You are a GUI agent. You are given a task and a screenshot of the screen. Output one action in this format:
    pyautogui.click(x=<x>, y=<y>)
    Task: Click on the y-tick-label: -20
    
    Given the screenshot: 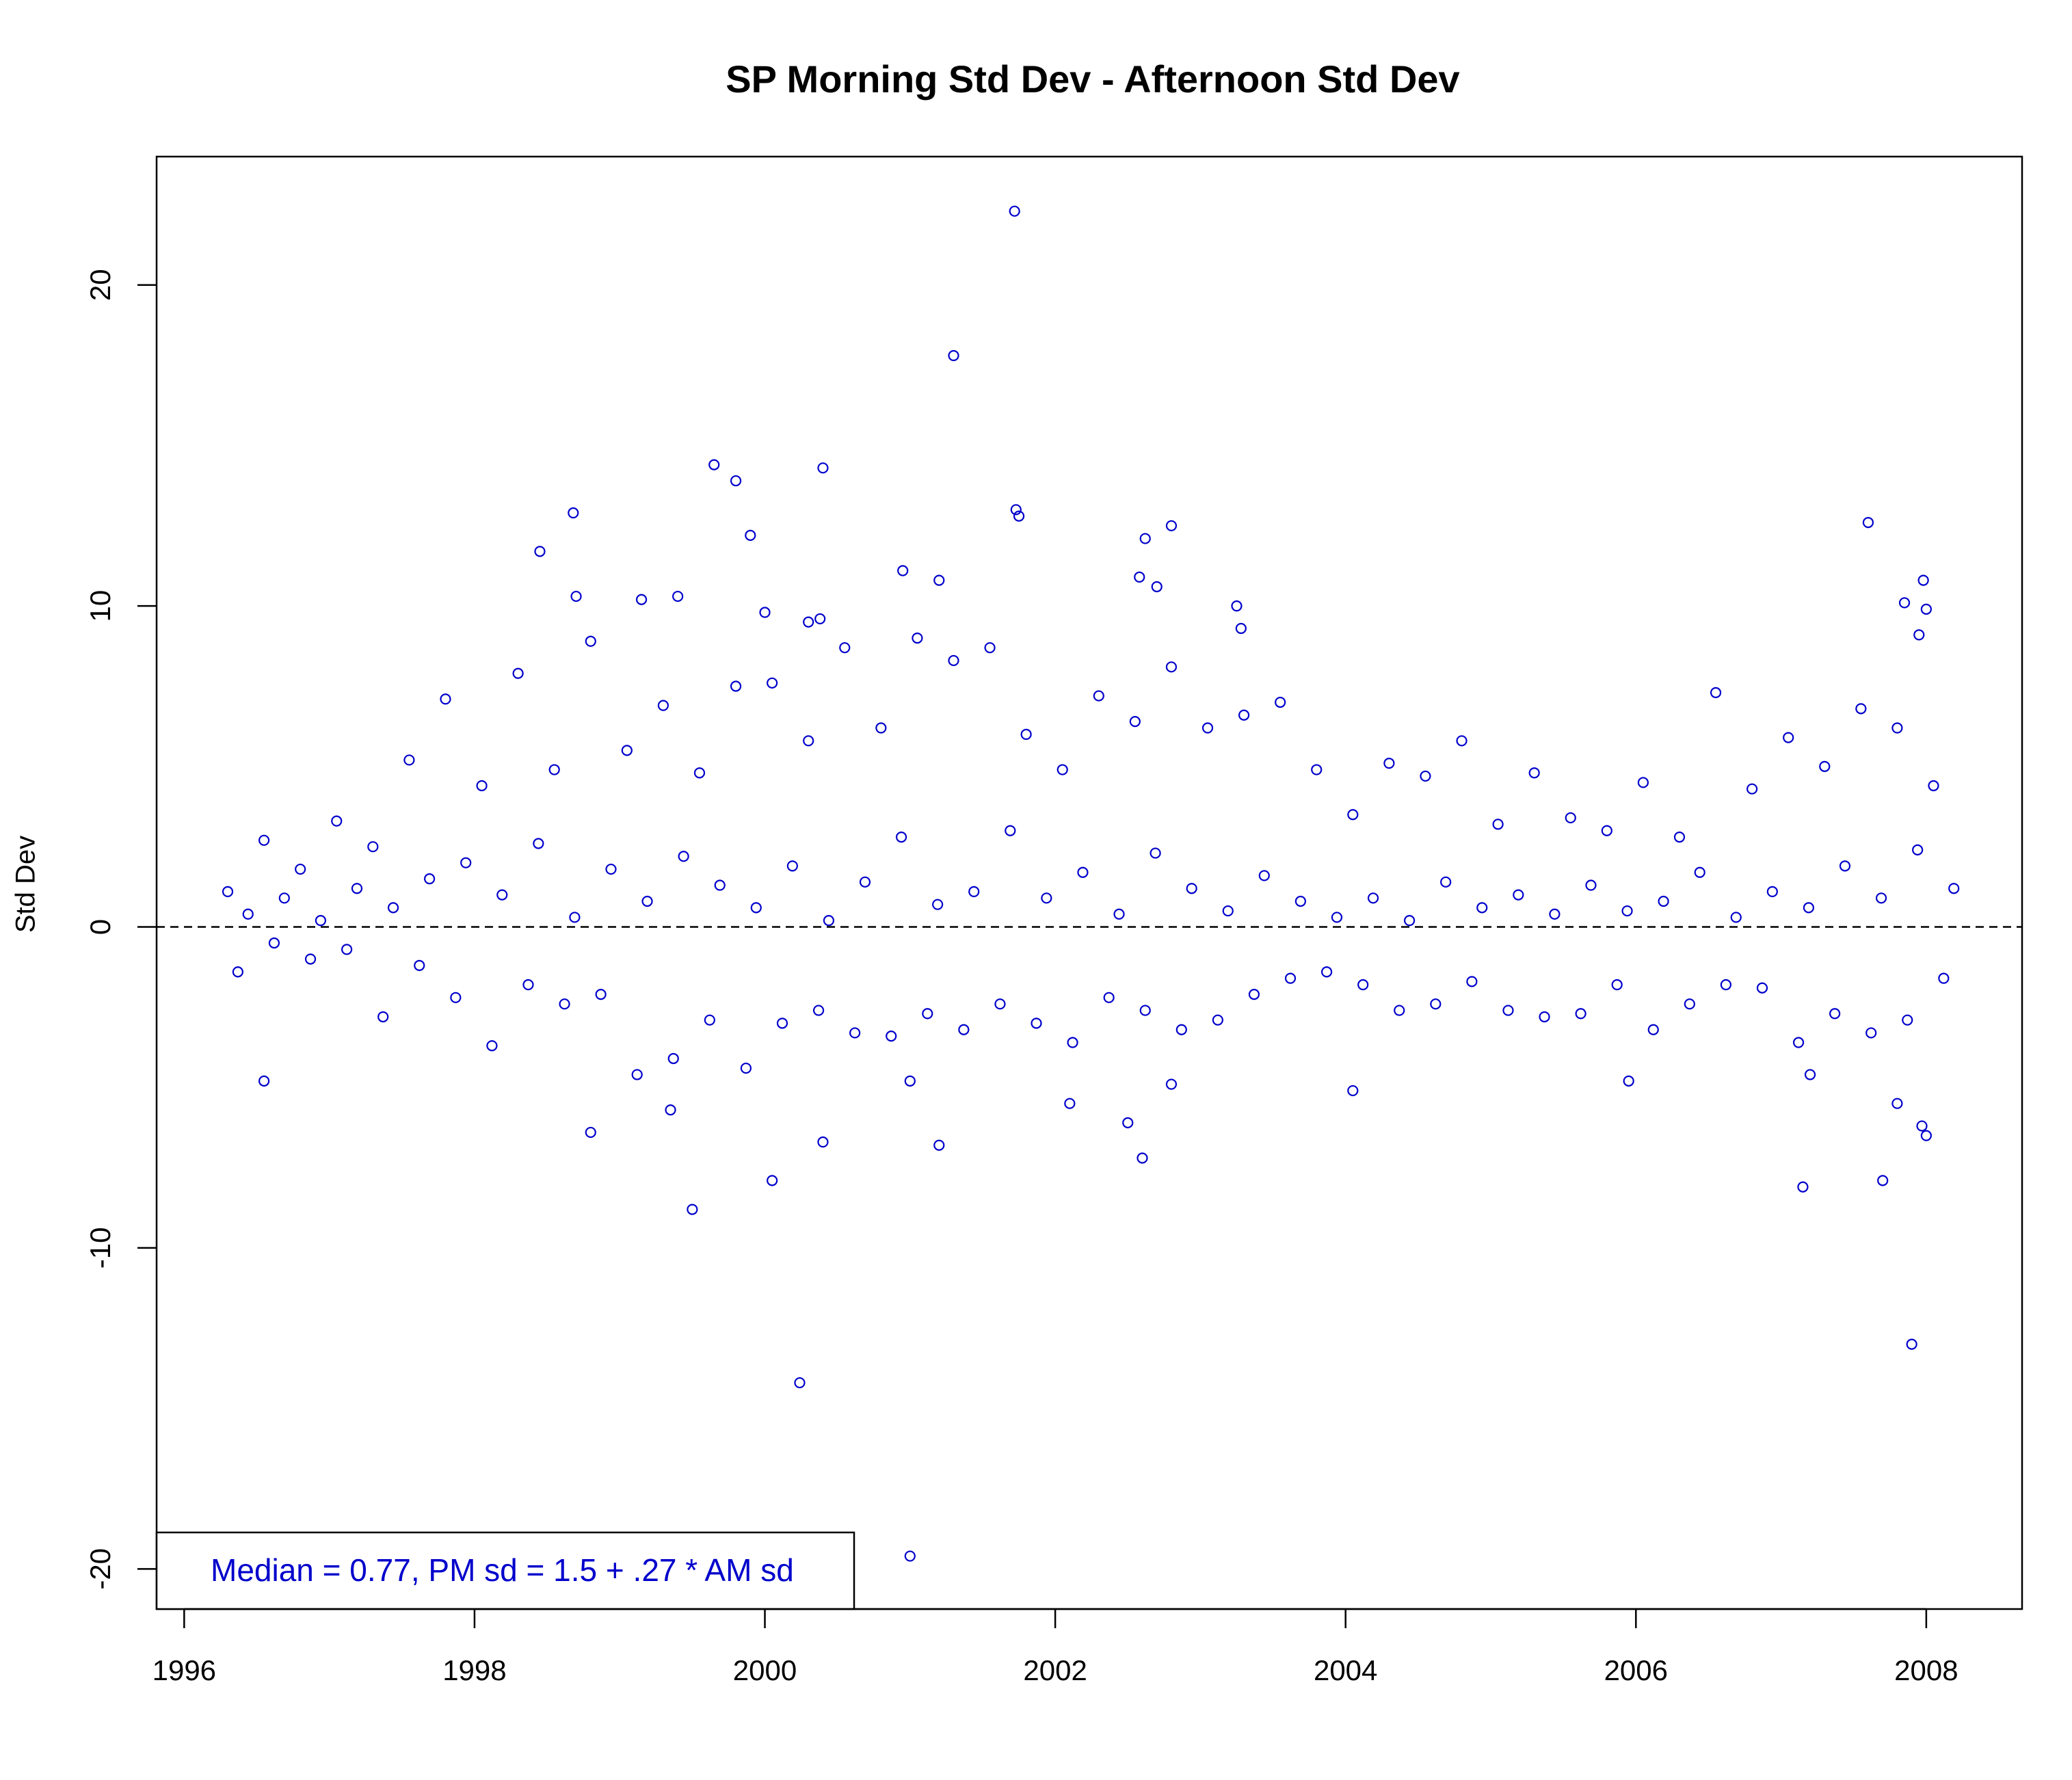 What is the action you would take?
    pyautogui.click(x=100, y=1569)
    